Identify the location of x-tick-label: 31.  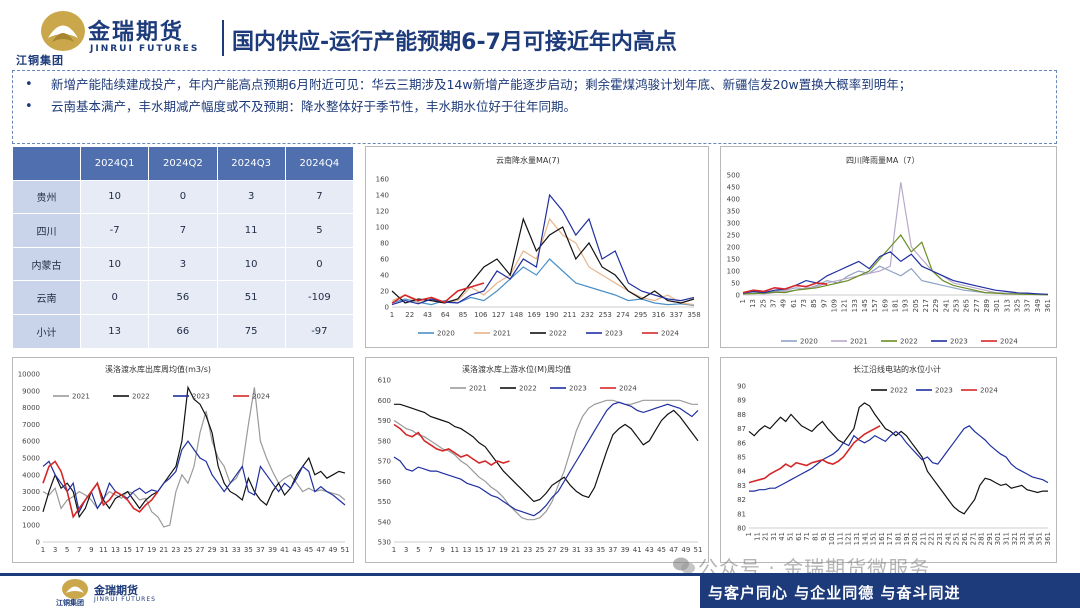
(774, 536).